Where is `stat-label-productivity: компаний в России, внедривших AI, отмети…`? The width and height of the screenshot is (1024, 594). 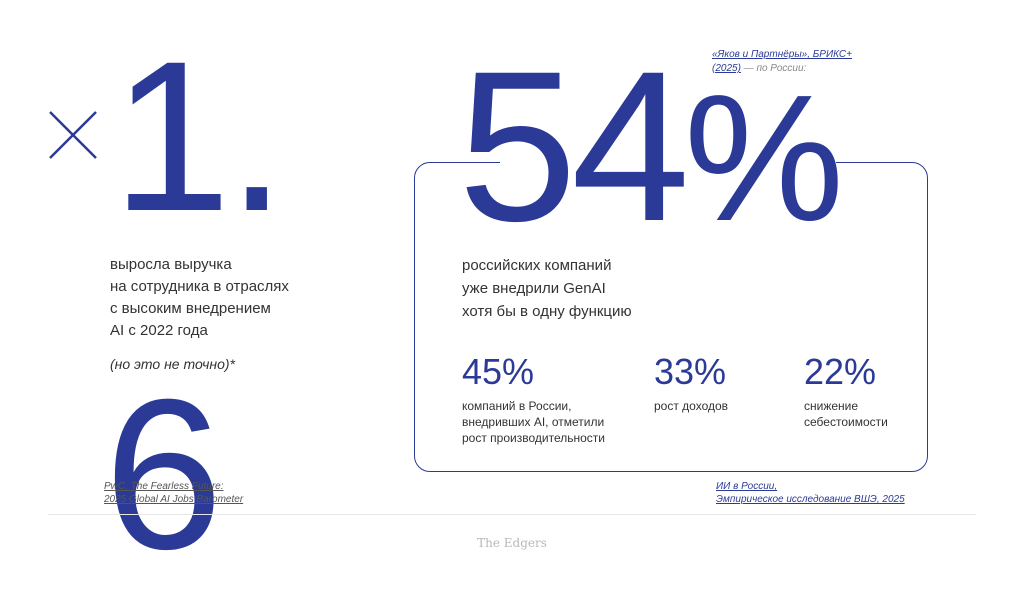
stat-label-productivity: компаний в России, внедривших AI, отмети… is located at coordinates (533, 422).